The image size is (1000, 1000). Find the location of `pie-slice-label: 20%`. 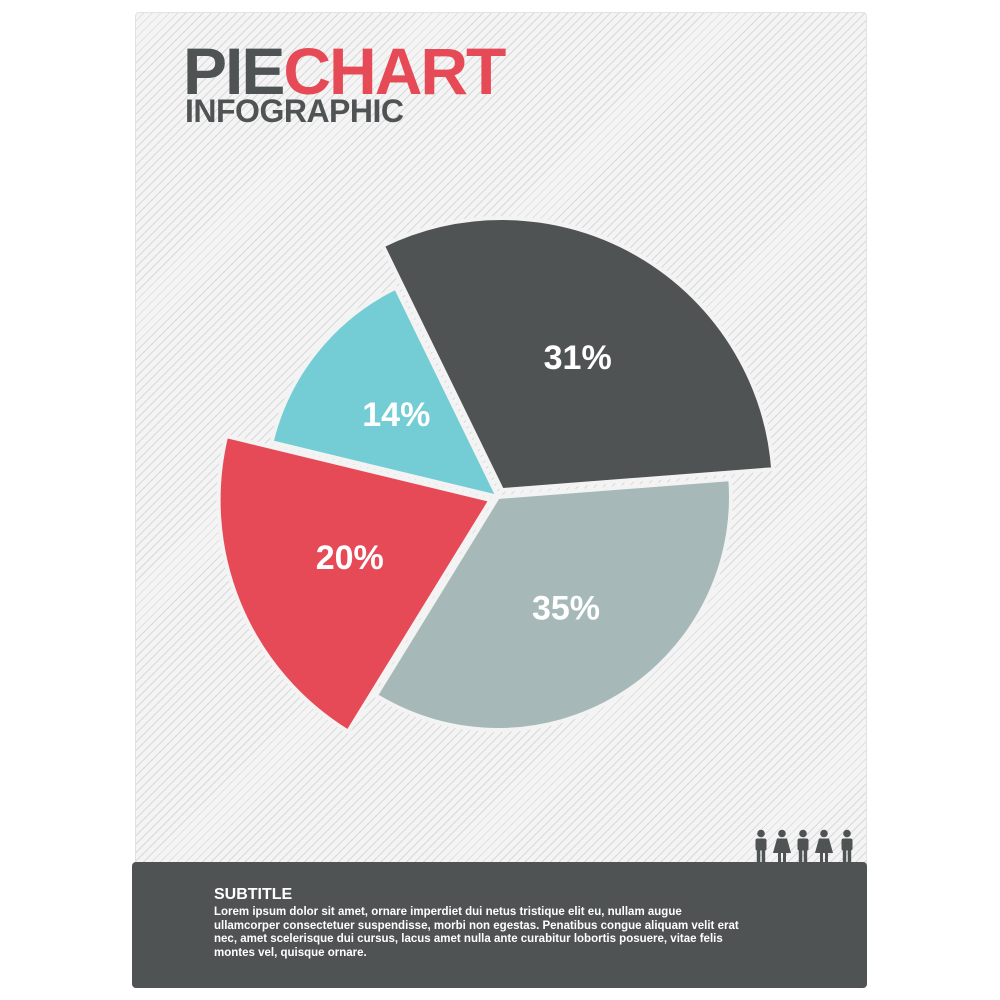

pie-slice-label: 20% is located at coordinates (350, 558).